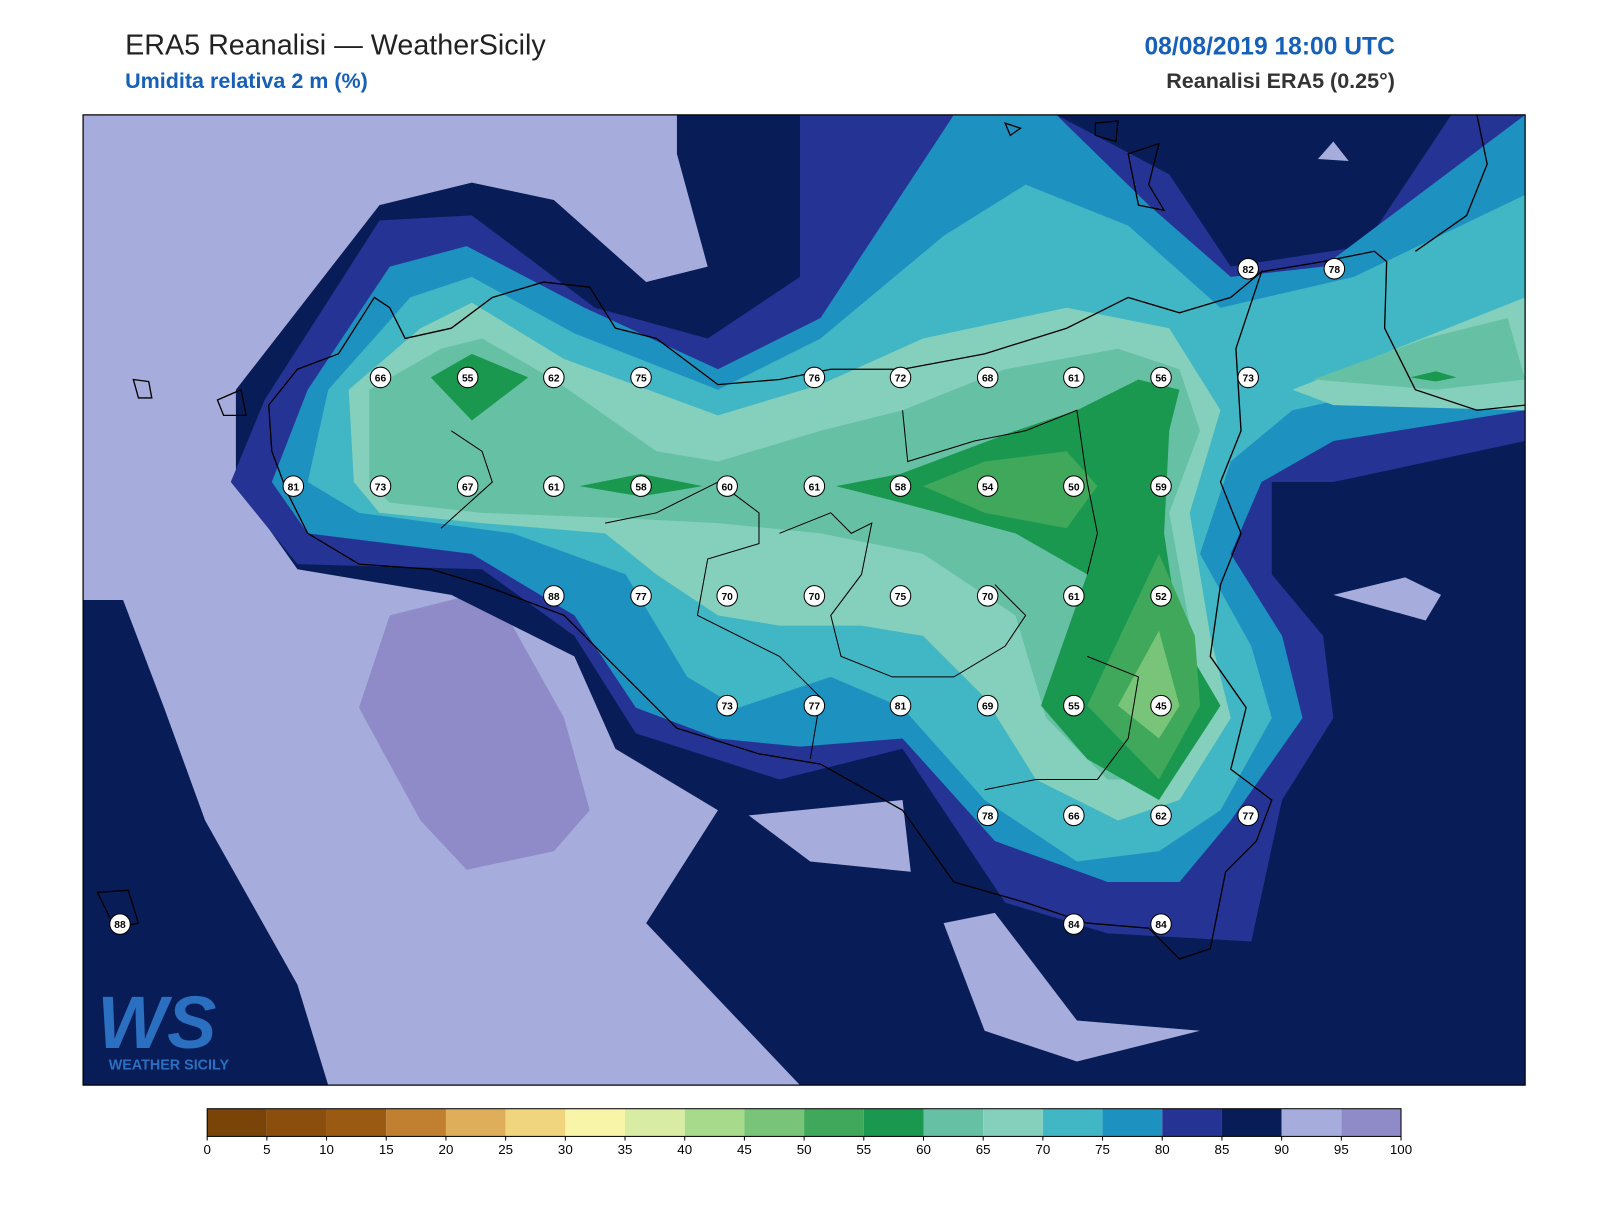 The image size is (1600, 1205). I want to click on station-value: 72, so click(901, 379).